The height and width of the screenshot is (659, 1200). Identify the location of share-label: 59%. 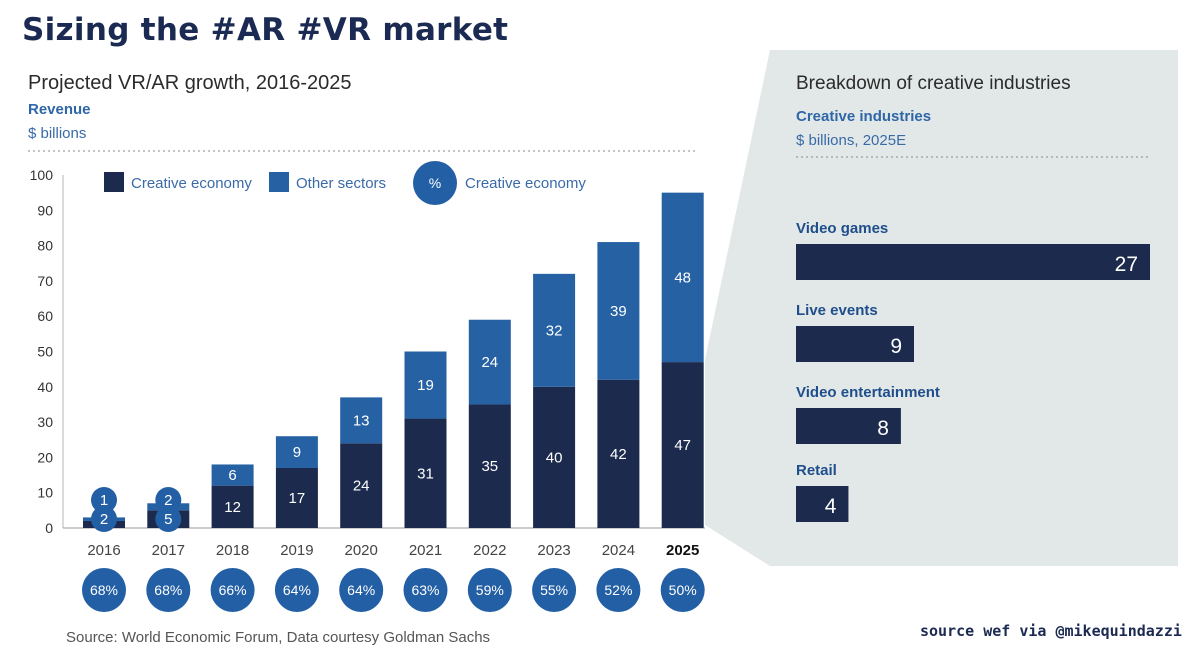
(490, 590).